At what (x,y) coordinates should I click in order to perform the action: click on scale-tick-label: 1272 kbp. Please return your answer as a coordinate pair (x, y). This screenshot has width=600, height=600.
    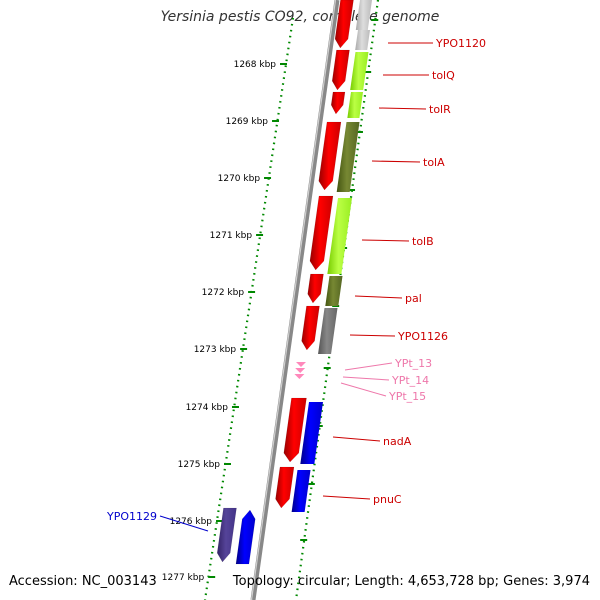
    Looking at the image, I should click on (223, 293).